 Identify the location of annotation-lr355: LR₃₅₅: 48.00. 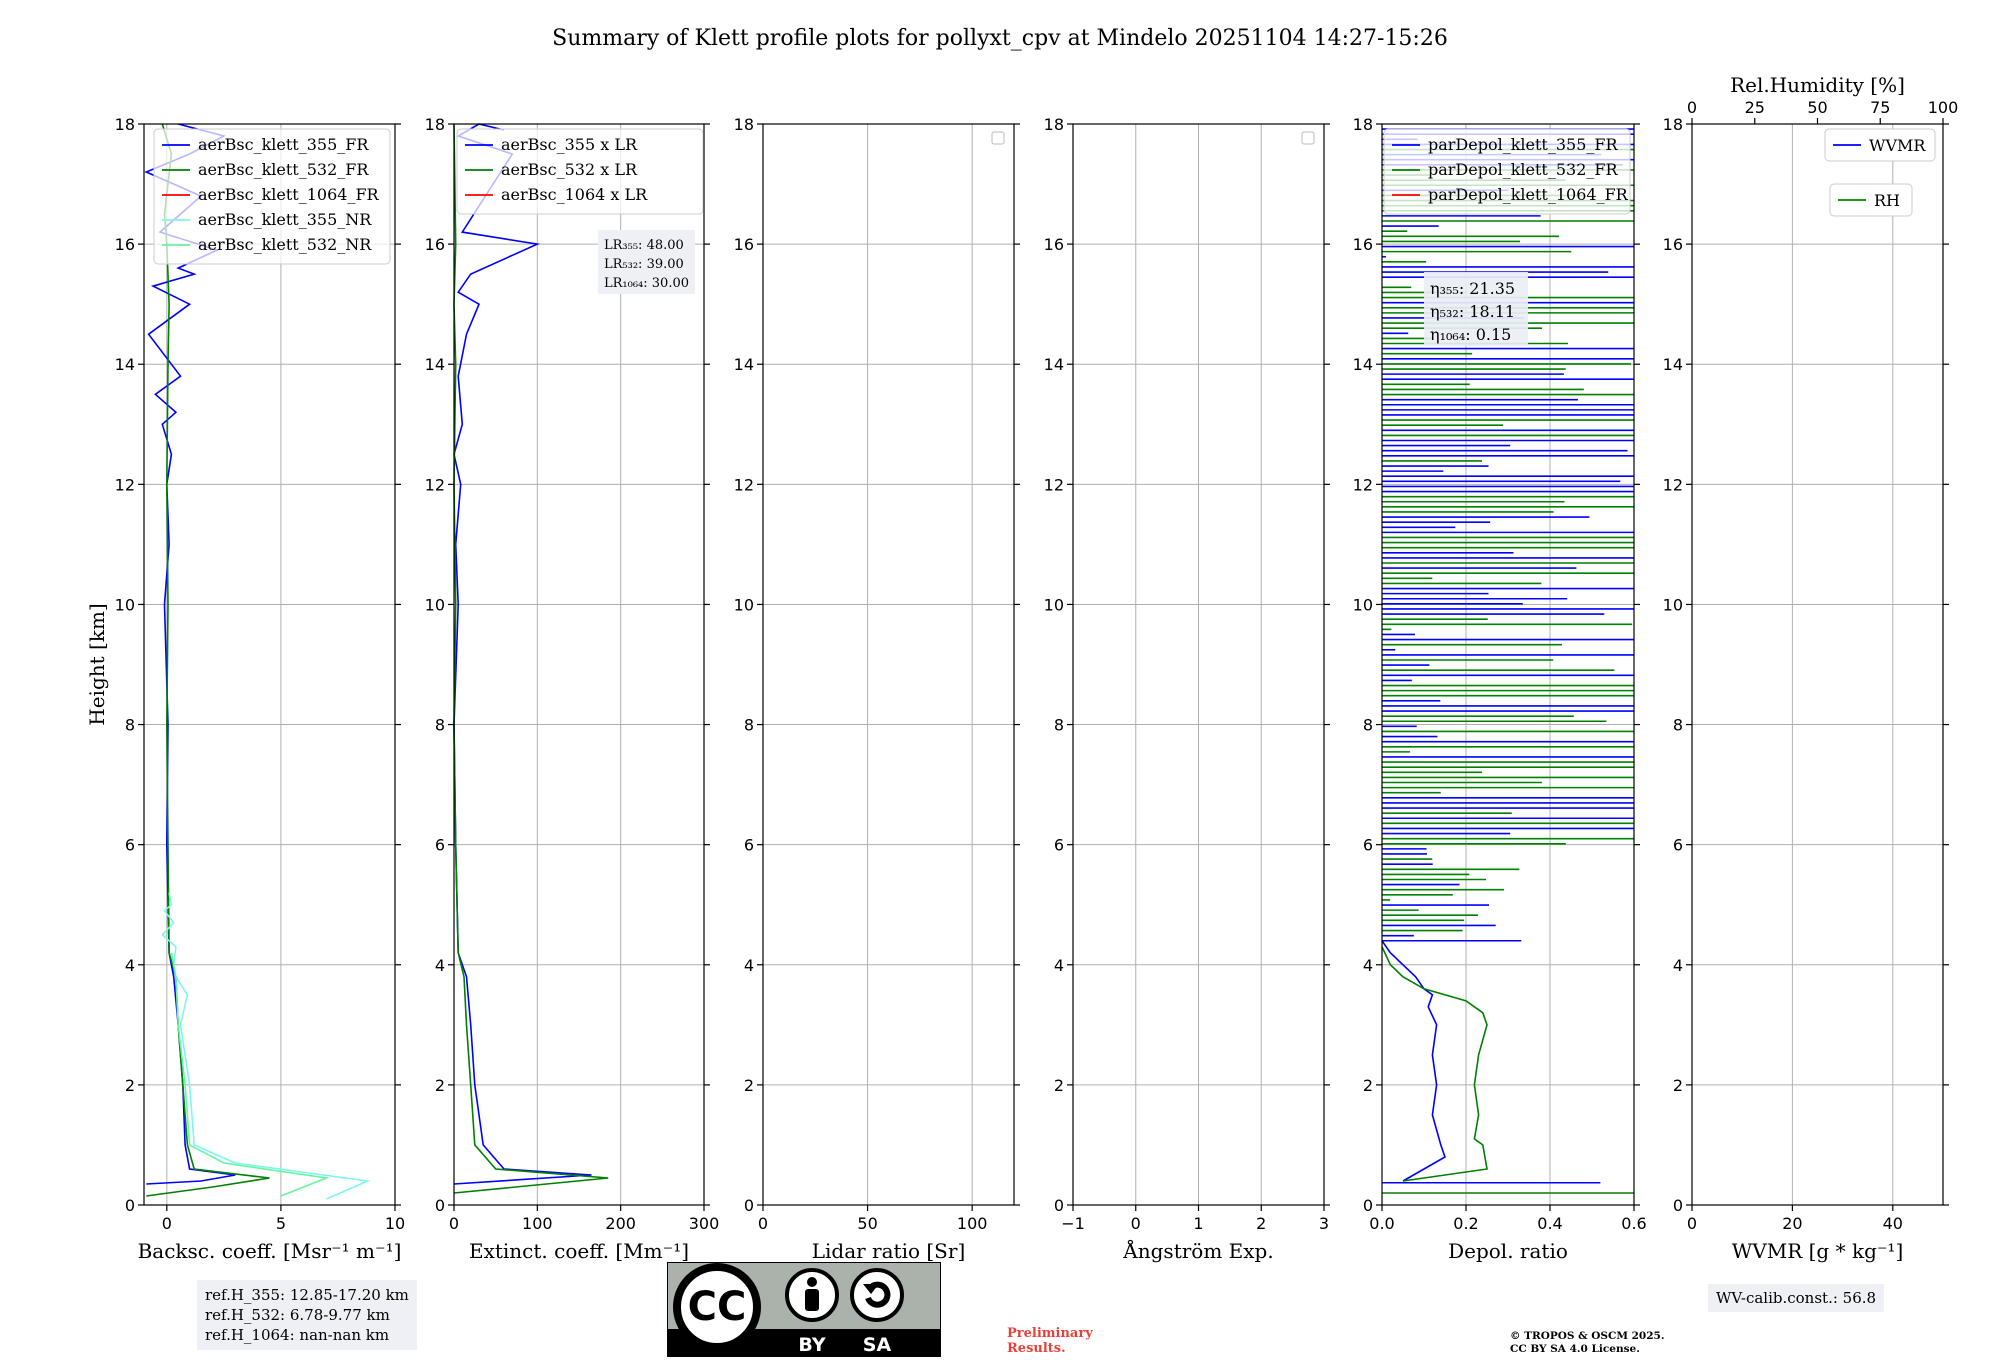
(644, 245).